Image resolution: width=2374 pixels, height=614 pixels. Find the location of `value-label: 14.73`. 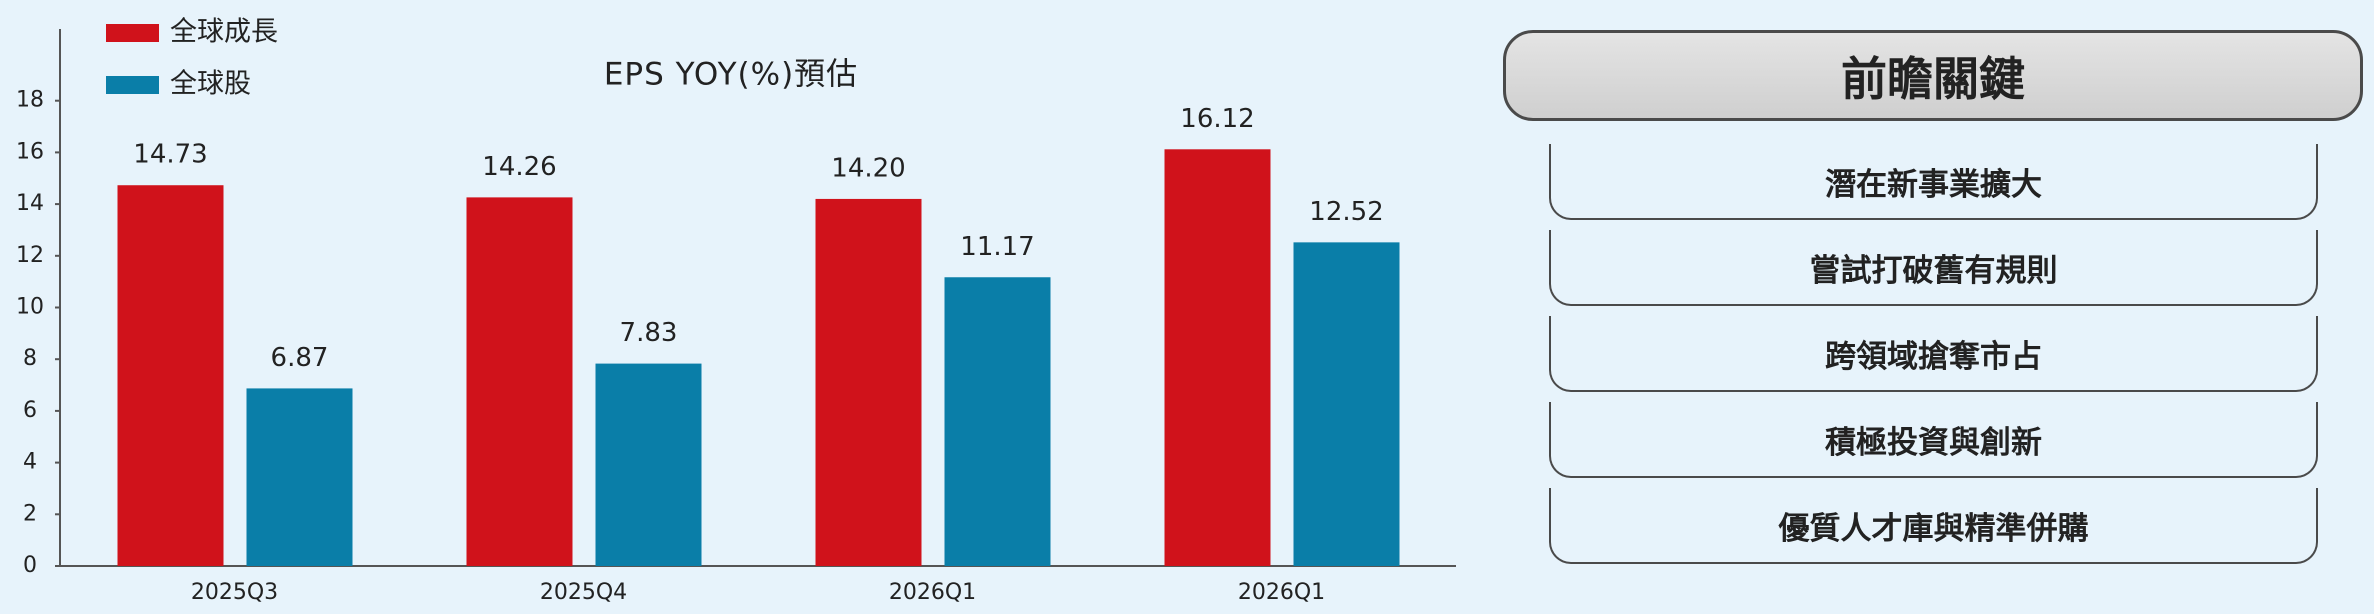

value-label: 14.73 is located at coordinates (170, 155).